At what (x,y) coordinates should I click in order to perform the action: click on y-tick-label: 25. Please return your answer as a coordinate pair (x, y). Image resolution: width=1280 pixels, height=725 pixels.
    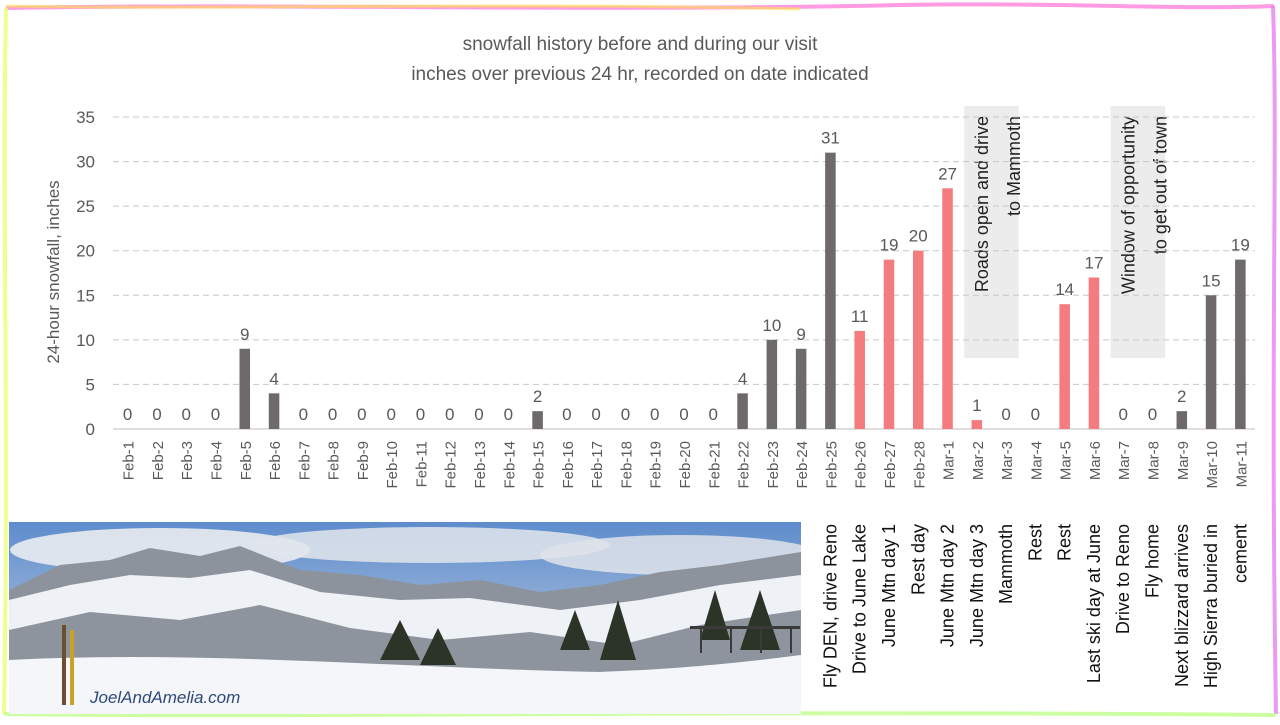
    Looking at the image, I should click on (85, 206).